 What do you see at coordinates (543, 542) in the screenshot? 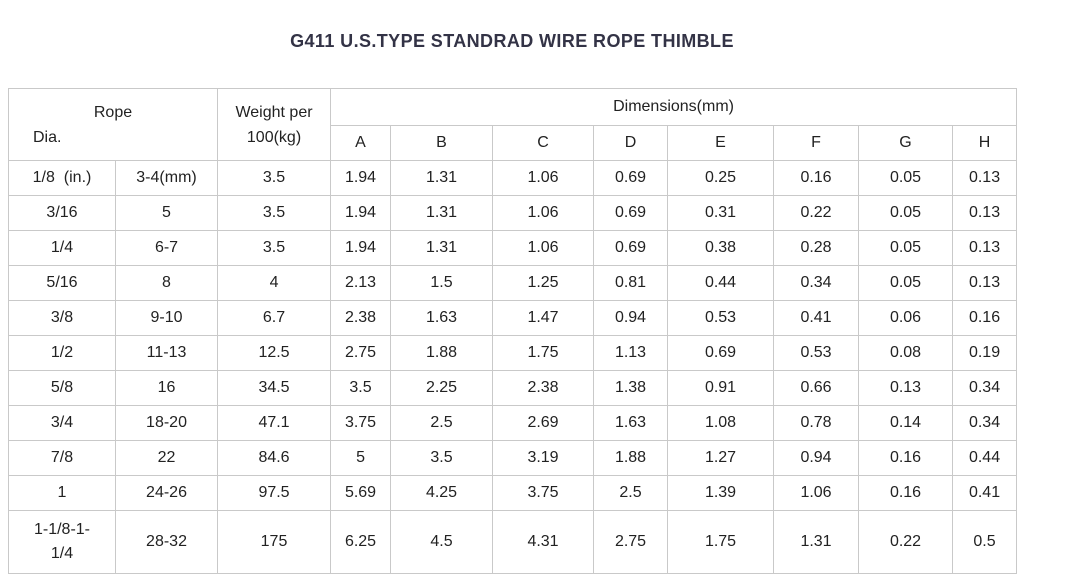
I see `cell-dim-C: 4.31` at bounding box center [543, 542].